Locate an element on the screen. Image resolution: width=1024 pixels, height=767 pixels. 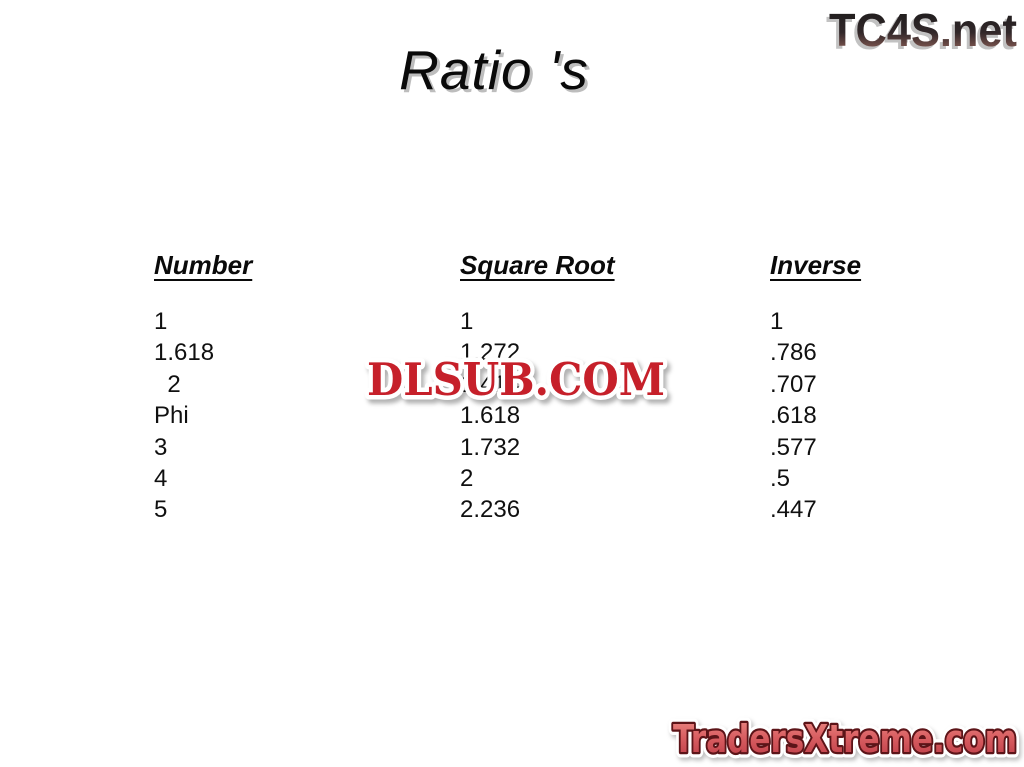
inverse-cell: .786 is located at coordinates (793, 353).